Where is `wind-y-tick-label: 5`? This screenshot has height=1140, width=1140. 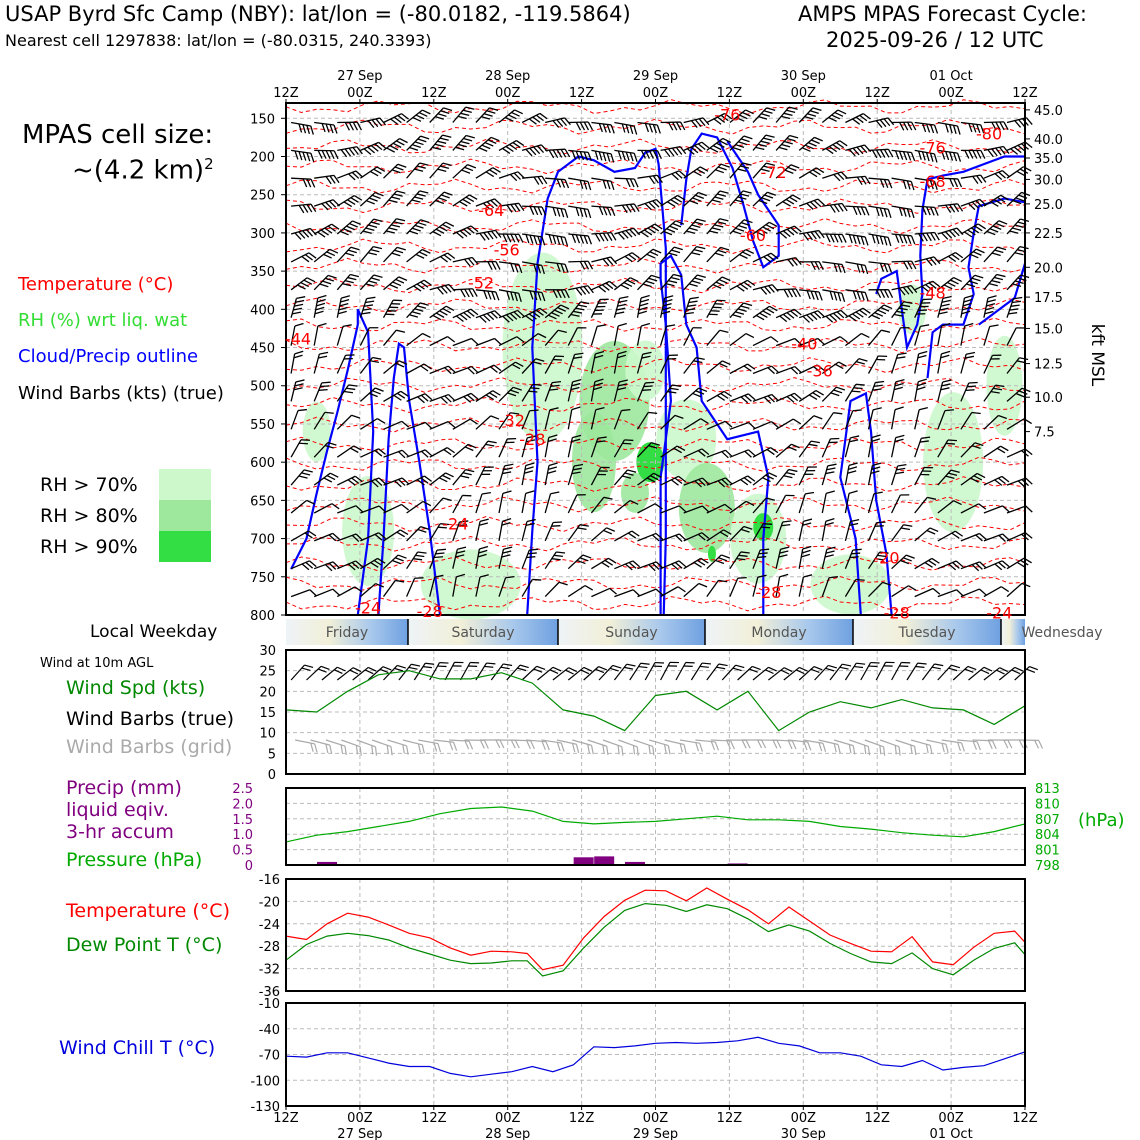 wind-y-tick-label: 5 is located at coordinates (272, 754).